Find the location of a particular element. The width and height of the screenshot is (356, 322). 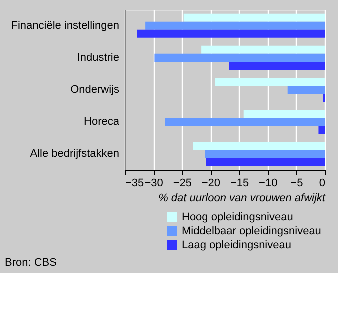

y-tick-label: Financiële instellingen is located at coordinates (65, 26).